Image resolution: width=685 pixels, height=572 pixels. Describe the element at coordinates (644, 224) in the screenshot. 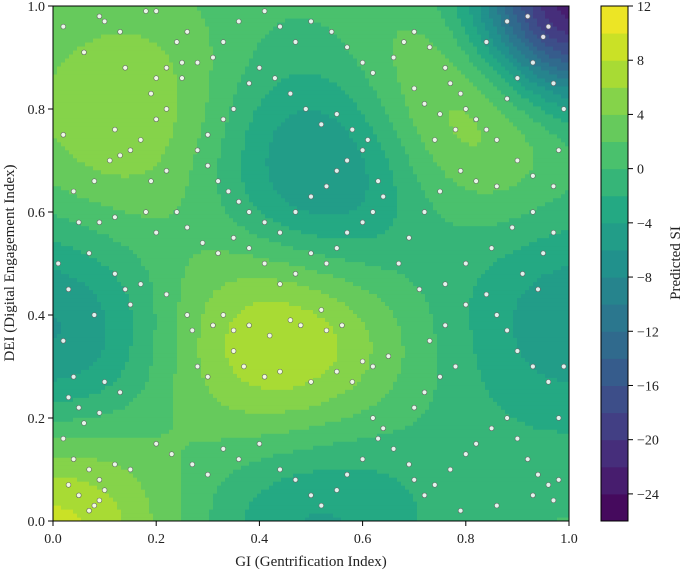

I see `colorbar-tick-label: −4` at that location.